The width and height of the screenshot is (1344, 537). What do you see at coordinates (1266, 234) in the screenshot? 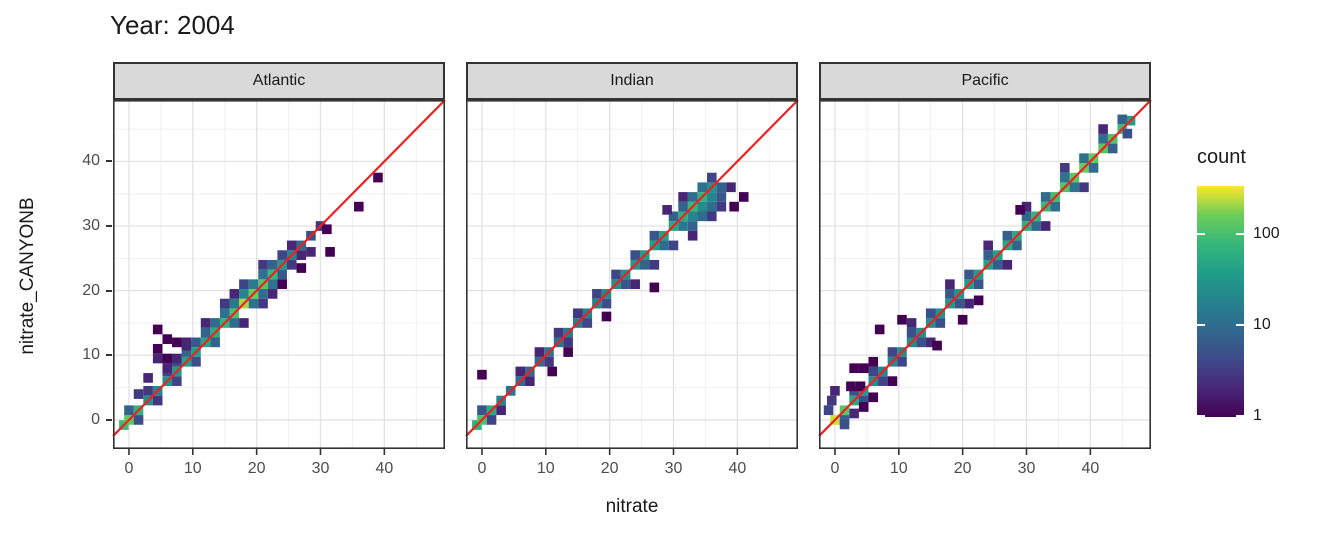
I see `legend-tick-label: 100` at bounding box center [1266, 234].